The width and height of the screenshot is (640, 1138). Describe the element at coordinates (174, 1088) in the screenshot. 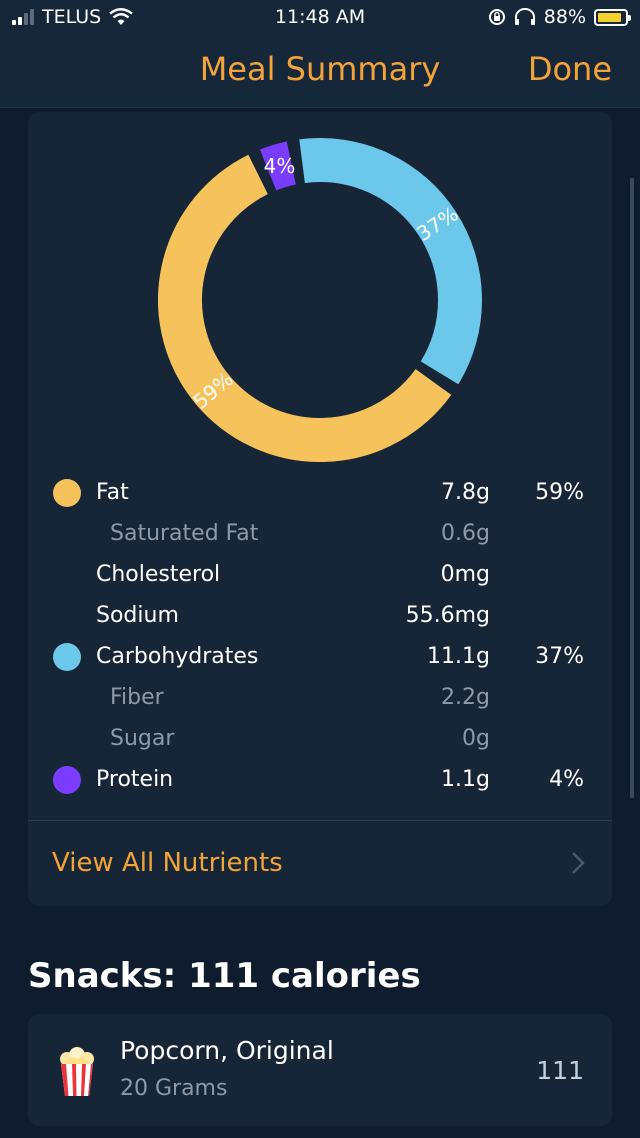

I see `food-quantity: 20 Grams` at that location.